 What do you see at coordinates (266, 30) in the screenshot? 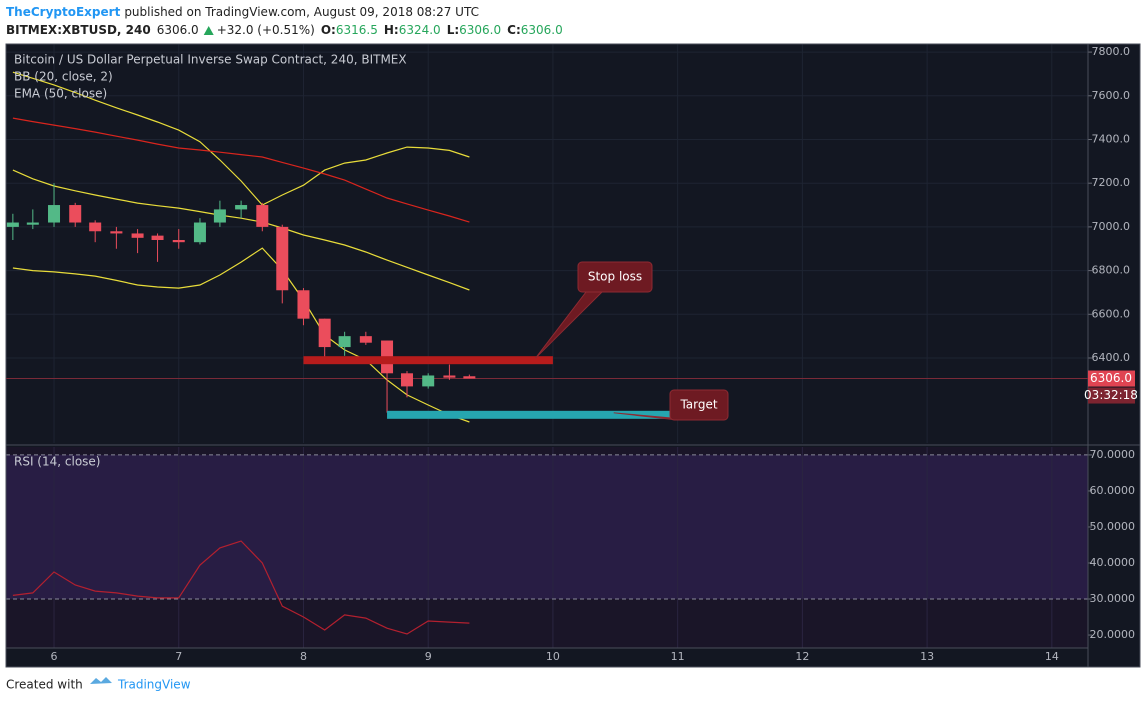
I see `change: +32.0 (+0.51%)` at bounding box center [266, 30].